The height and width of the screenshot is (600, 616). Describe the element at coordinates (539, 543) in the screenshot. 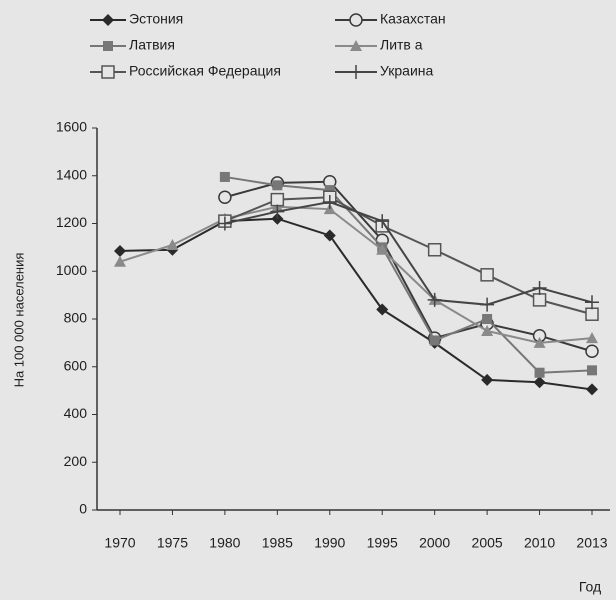

I see `x-tick-label: 2010` at that location.